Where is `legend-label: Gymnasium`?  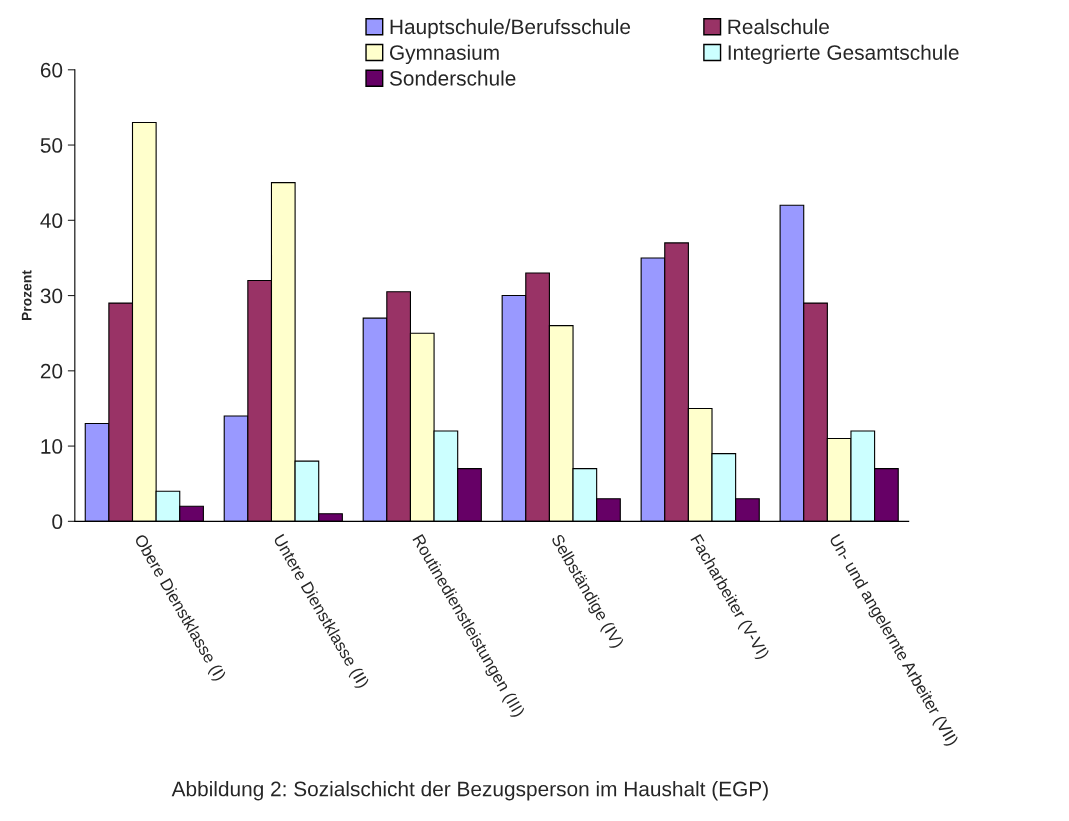 legend-label: Gymnasium is located at coordinates (444, 54).